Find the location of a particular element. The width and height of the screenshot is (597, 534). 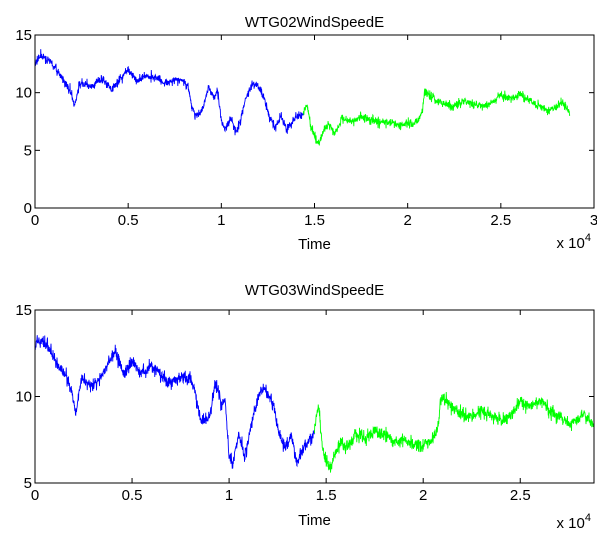

chart-title: WTG03WindSpeedE is located at coordinates (314, 290).